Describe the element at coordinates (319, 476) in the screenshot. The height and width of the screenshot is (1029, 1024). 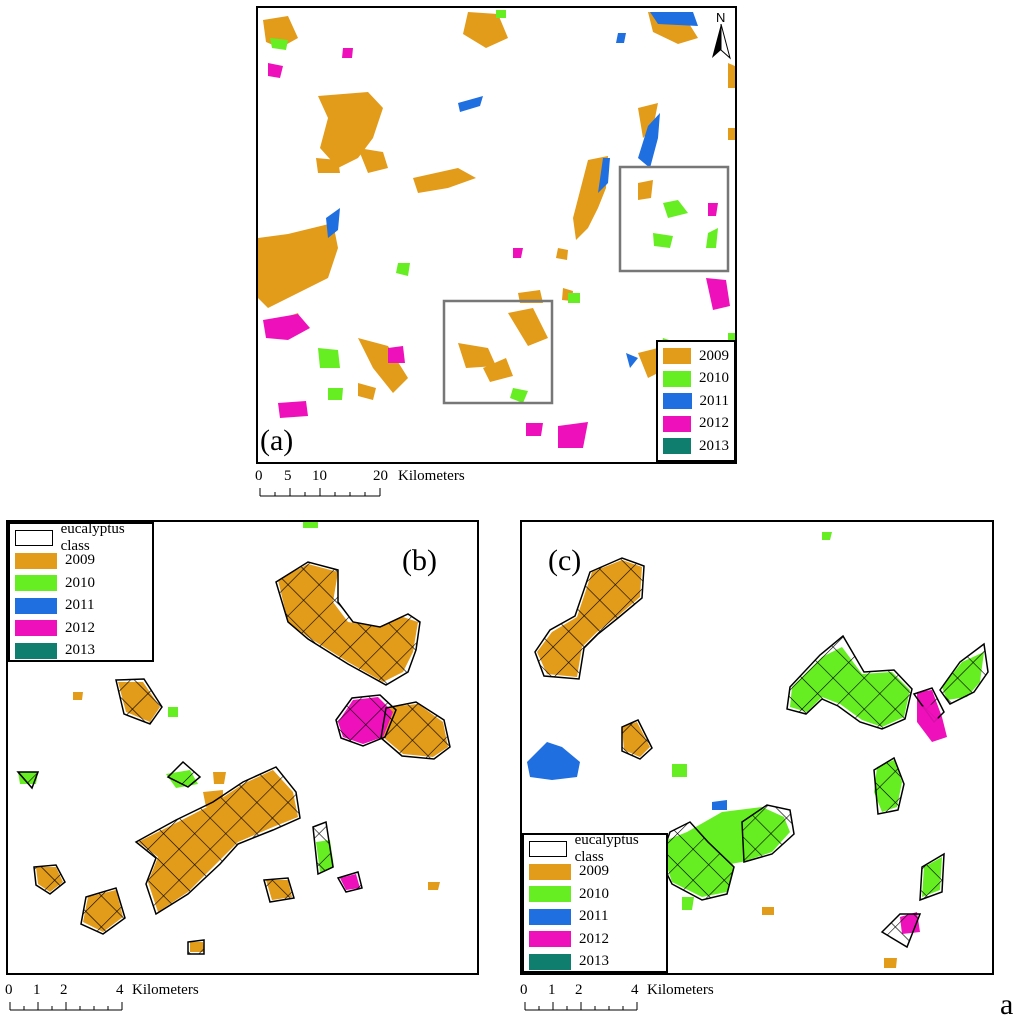
I see `scale-a-tick-2: 10` at that location.